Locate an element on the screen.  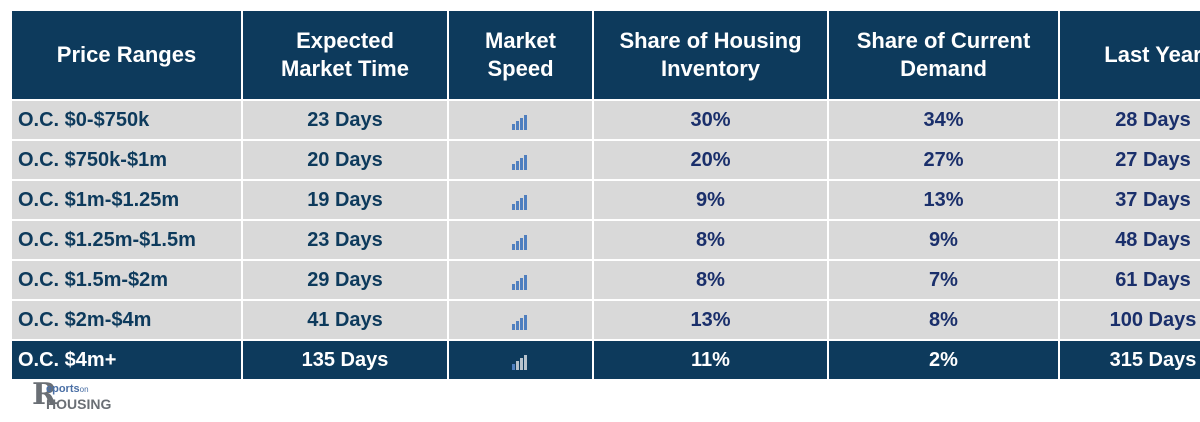
logo-on-text: on is located at coordinates (84, 389).